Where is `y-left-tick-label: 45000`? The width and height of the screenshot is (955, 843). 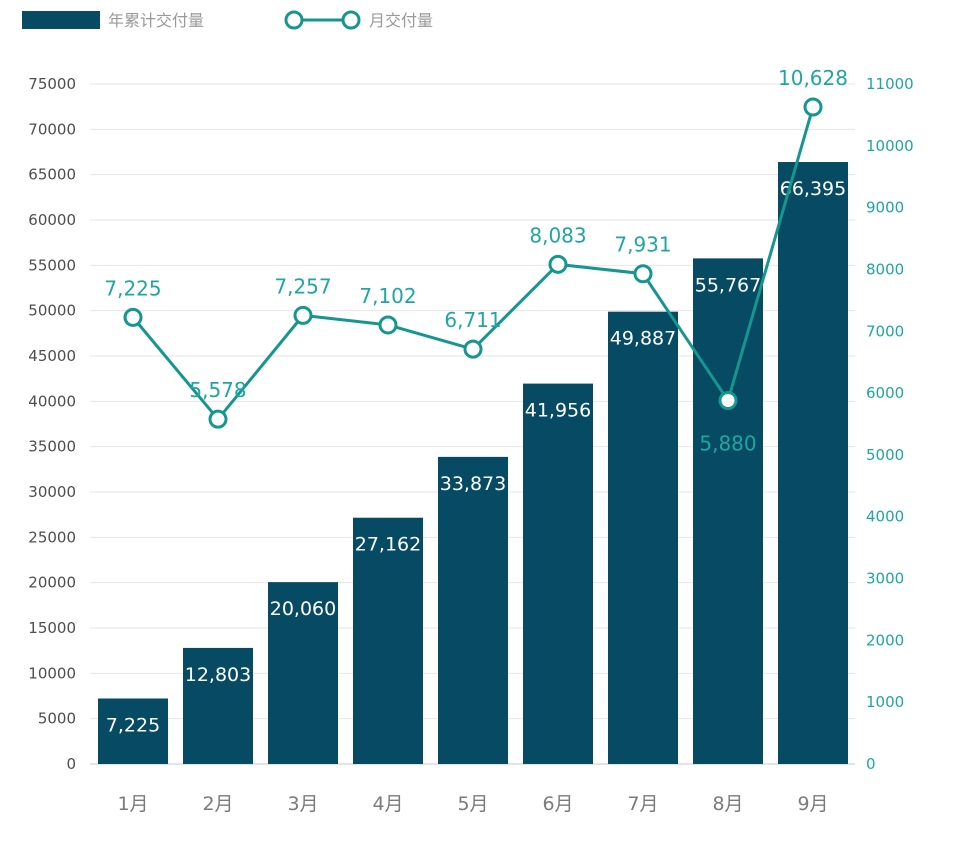 y-left-tick-label: 45000 is located at coordinates (52, 356).